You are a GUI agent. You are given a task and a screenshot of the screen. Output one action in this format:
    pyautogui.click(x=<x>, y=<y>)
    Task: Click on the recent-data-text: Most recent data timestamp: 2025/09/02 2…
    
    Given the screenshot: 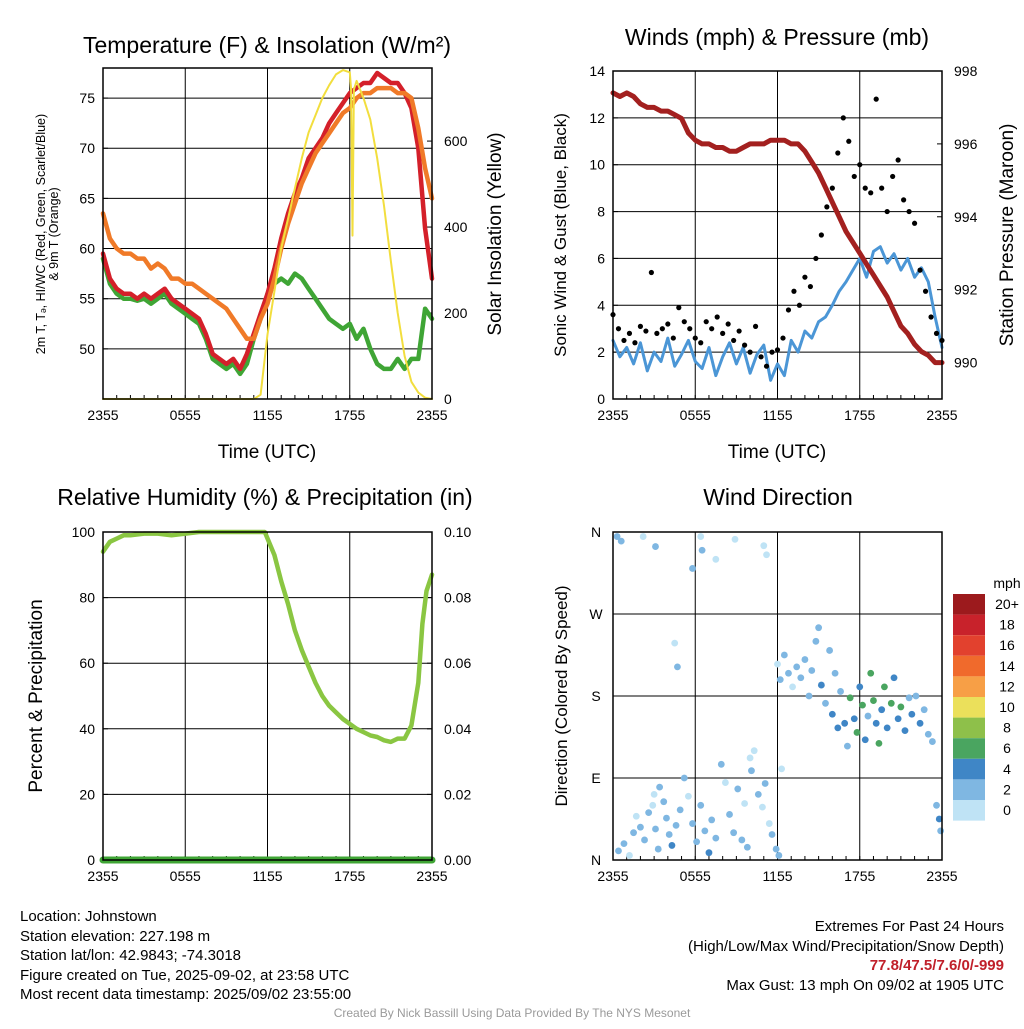 What is the action you would take?
    pyautogui.click(x=186, y=994)
    